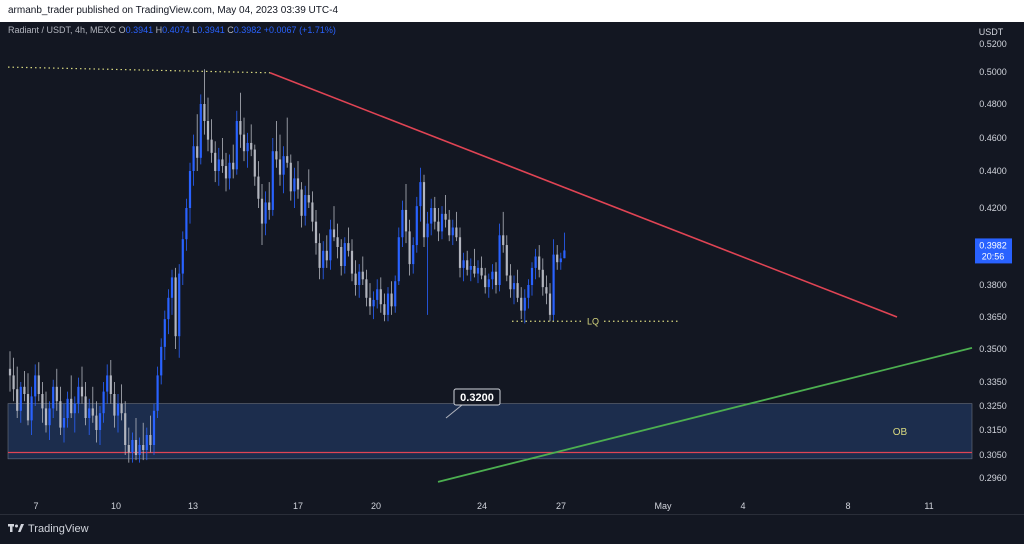 Image resolution: width=1024 pixels, height=544 pixels. Describe the element at coordinates (35, 506) in the screenshot. I see `time-axis-label: 7` at that location.